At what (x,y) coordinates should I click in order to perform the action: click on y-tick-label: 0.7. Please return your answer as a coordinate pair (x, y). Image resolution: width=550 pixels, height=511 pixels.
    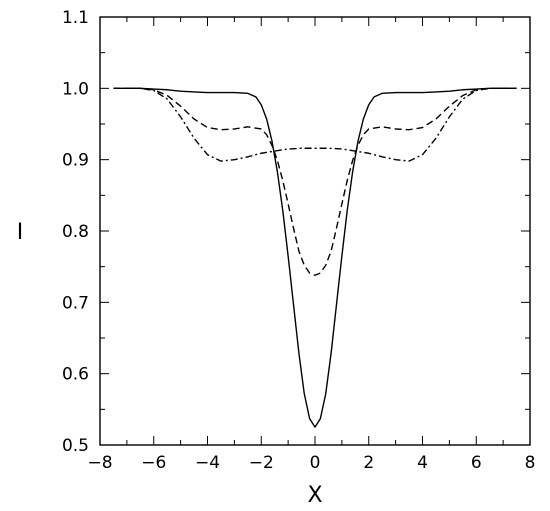
    Looking at the image, I should click on (75, 303).